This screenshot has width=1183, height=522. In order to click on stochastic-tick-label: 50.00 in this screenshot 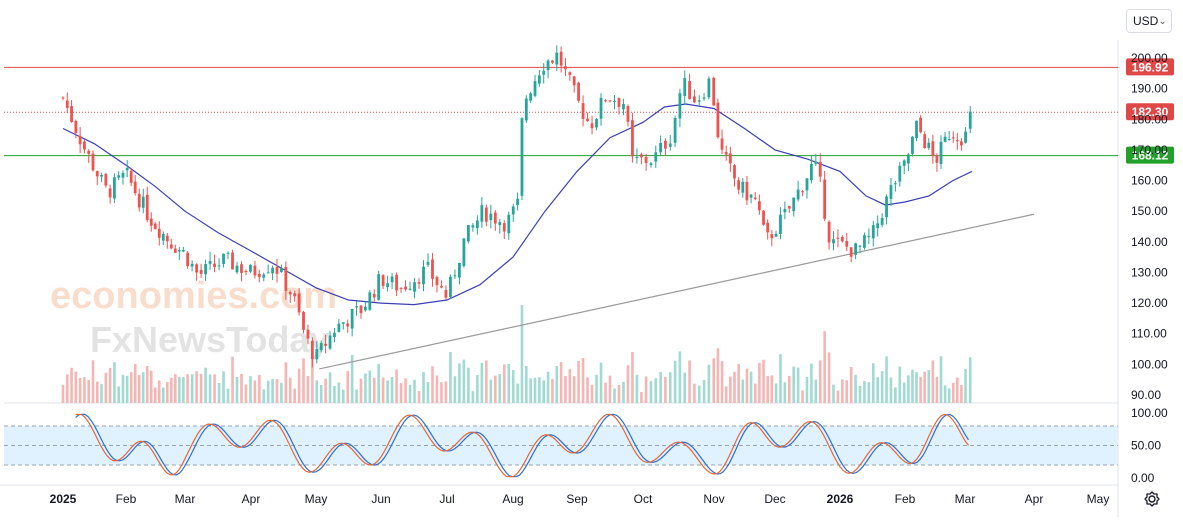, I will do `click(1146, 446)`.